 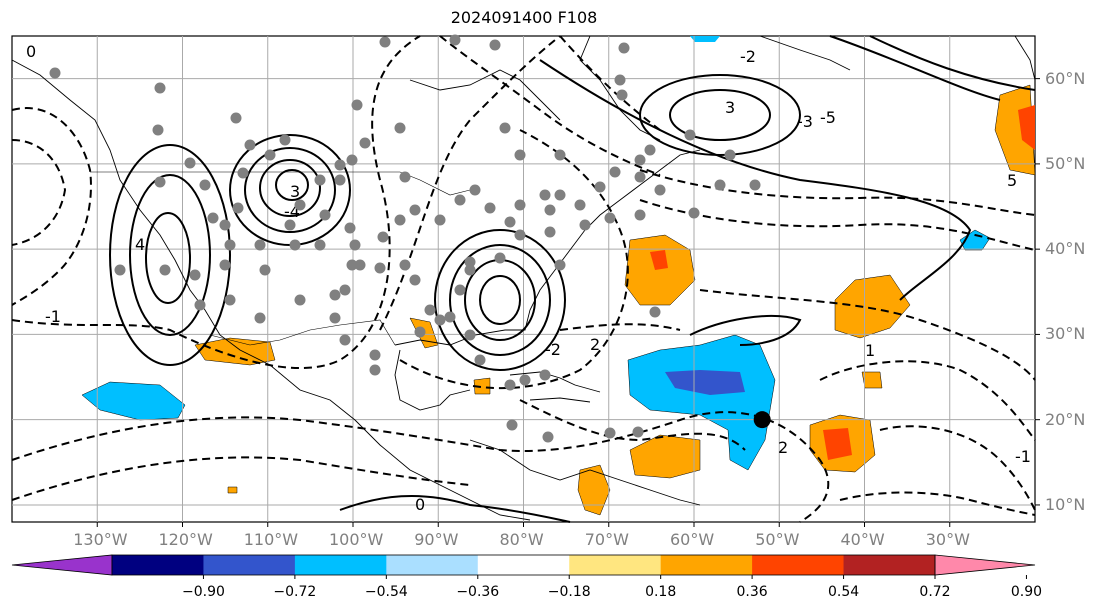 What do you see at coordinates (1023, 456) in the screenshot?
I see `contour-label: -1` at bounding box center [1023, 456].